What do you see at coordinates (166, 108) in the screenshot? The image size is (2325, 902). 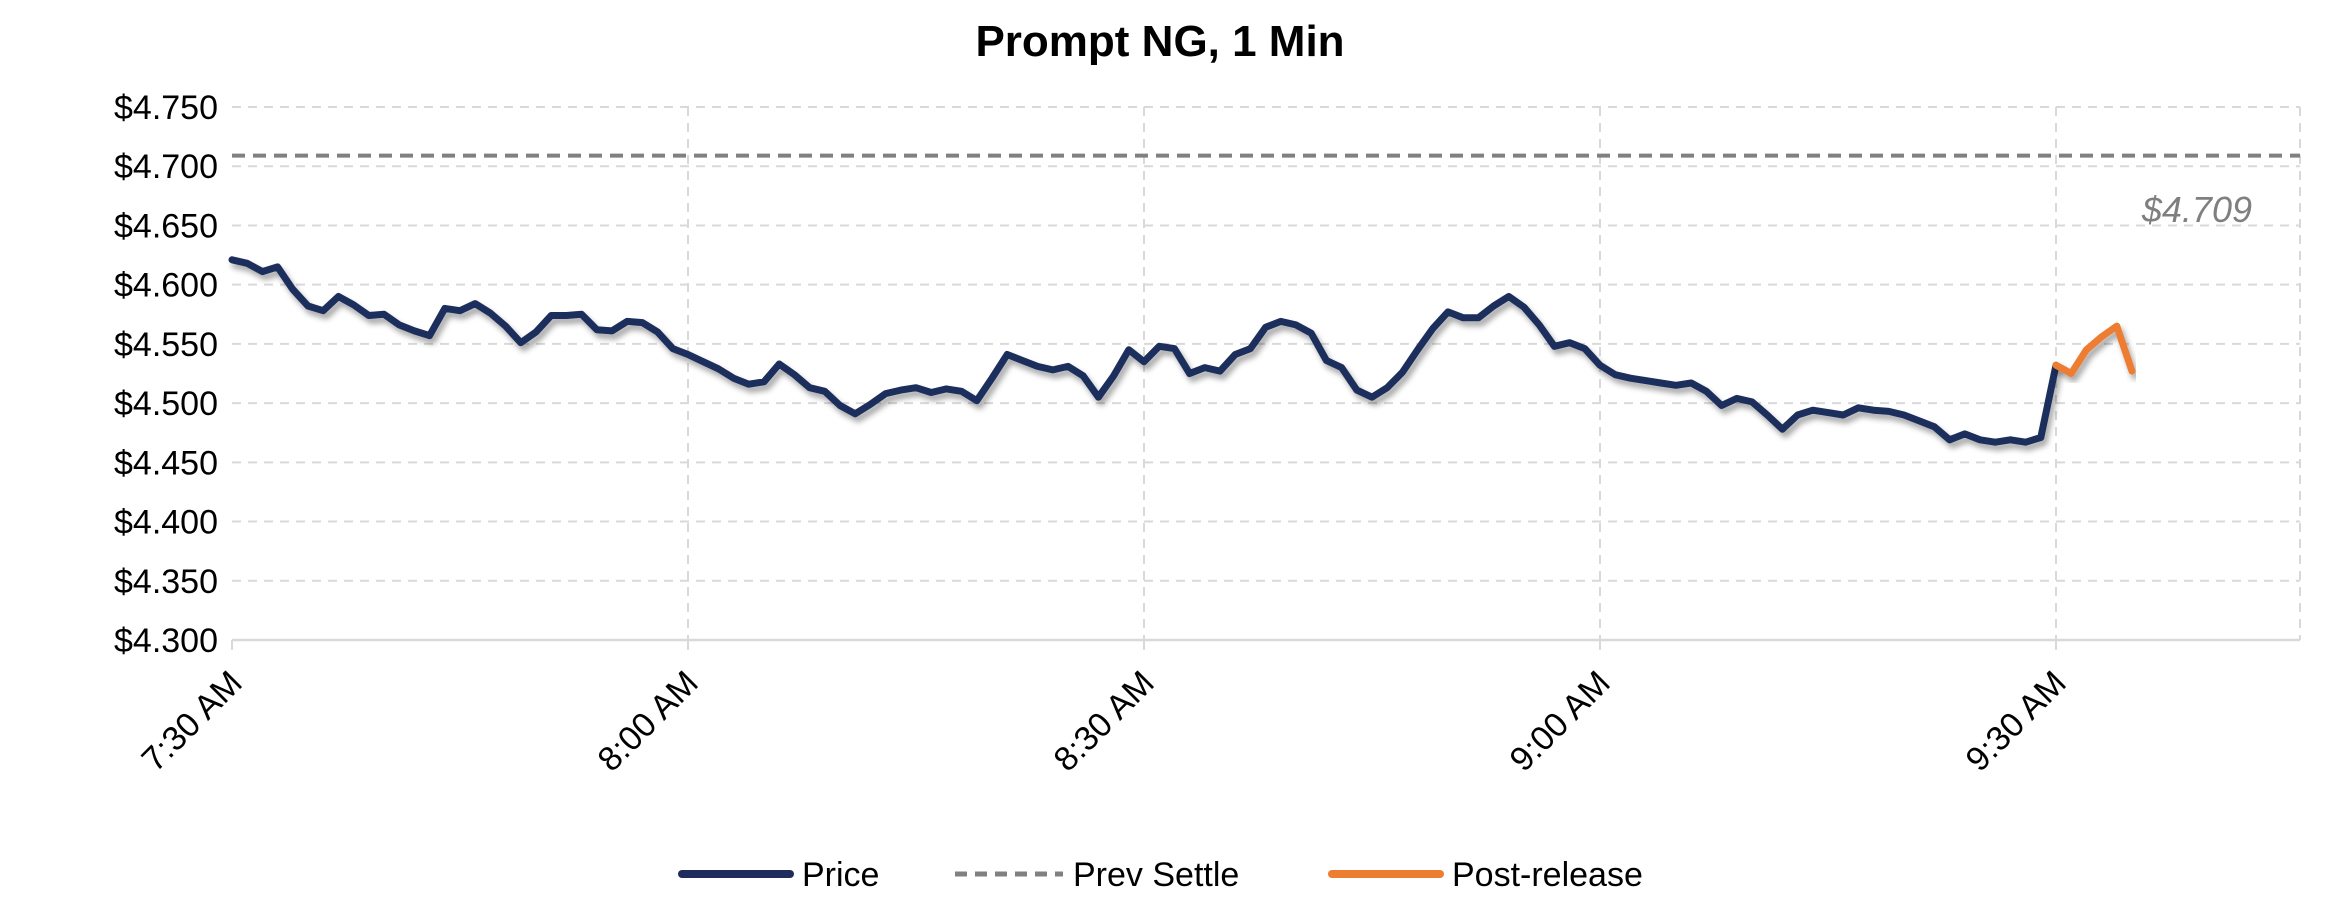 I see `y-tick-label: $4.750` at bounding box center [166, 108].